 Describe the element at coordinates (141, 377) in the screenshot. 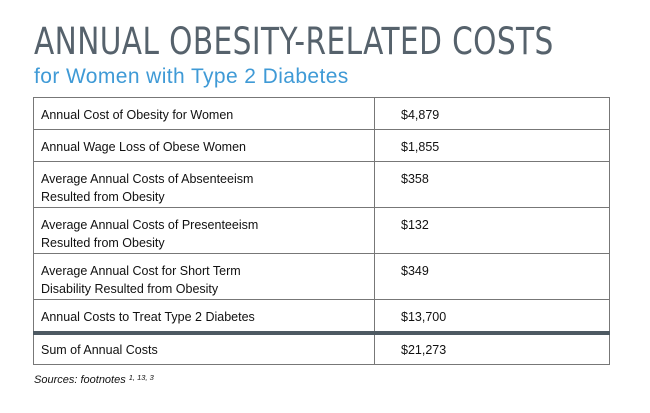

I see `footnote-refs: 1, 13, 3` at that location.